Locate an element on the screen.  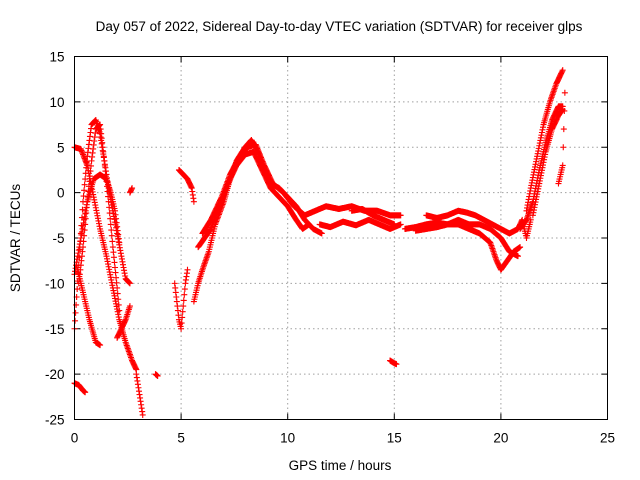
y-tick-label: -25 is located at coordinates (55, 420).